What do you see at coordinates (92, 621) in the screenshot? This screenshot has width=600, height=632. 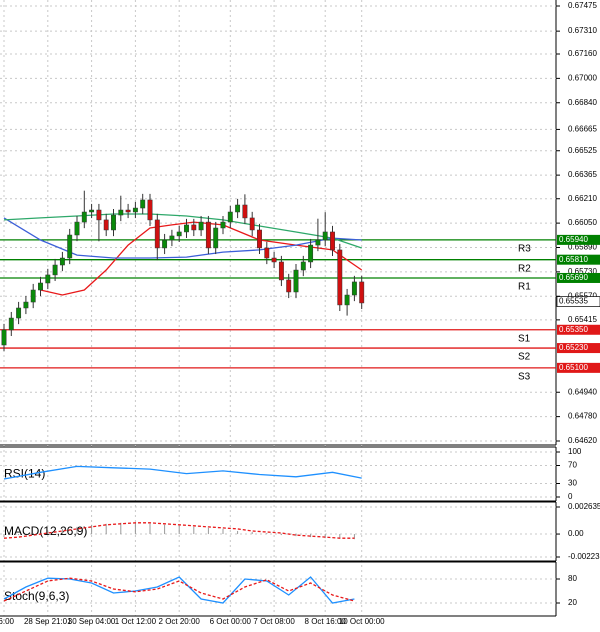 I see `x-tick-label: 30 Sep 04:00` at bounding box center [92, 621].